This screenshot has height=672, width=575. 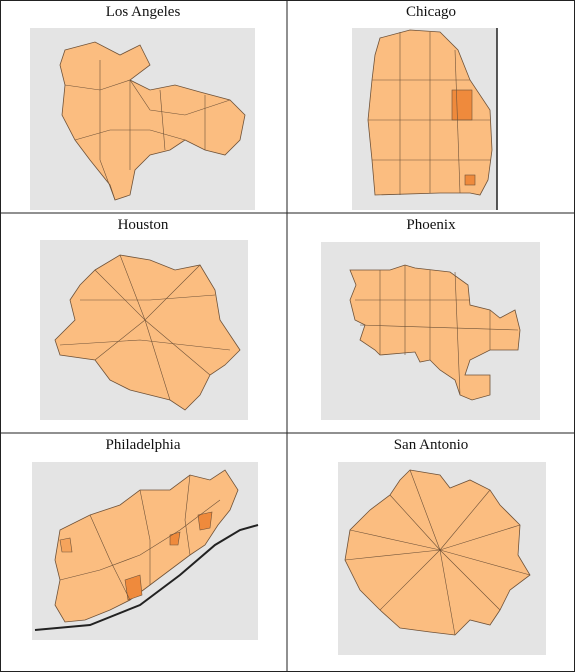 What do you see at coordinates (143, 225) in the screenshot?
I see `map-title: Houston` at bounding box center [143, 225].